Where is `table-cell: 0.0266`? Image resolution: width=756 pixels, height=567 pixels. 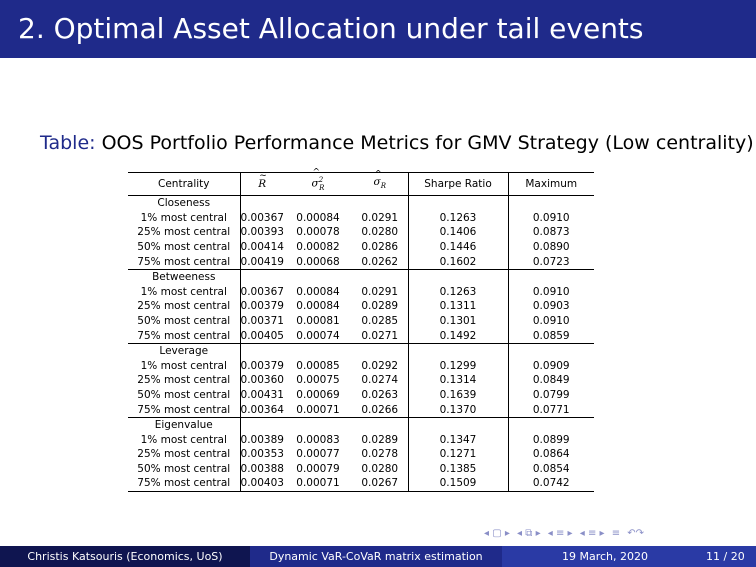
table-cell: 0.0266 is located at coordinates (380, 410).